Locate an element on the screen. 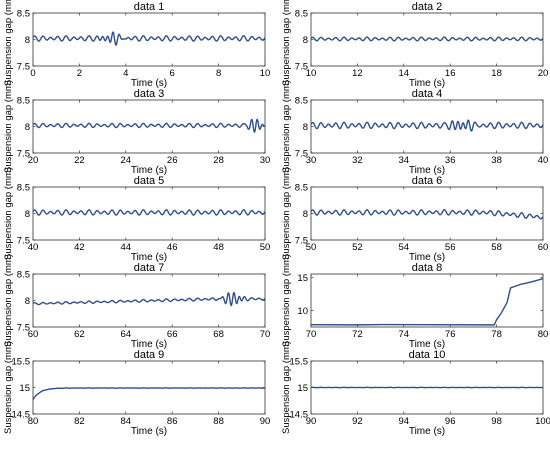 This screenshot has height=452, width=550. data10-ytick-label: 15 is located at coordinates (302, 388).